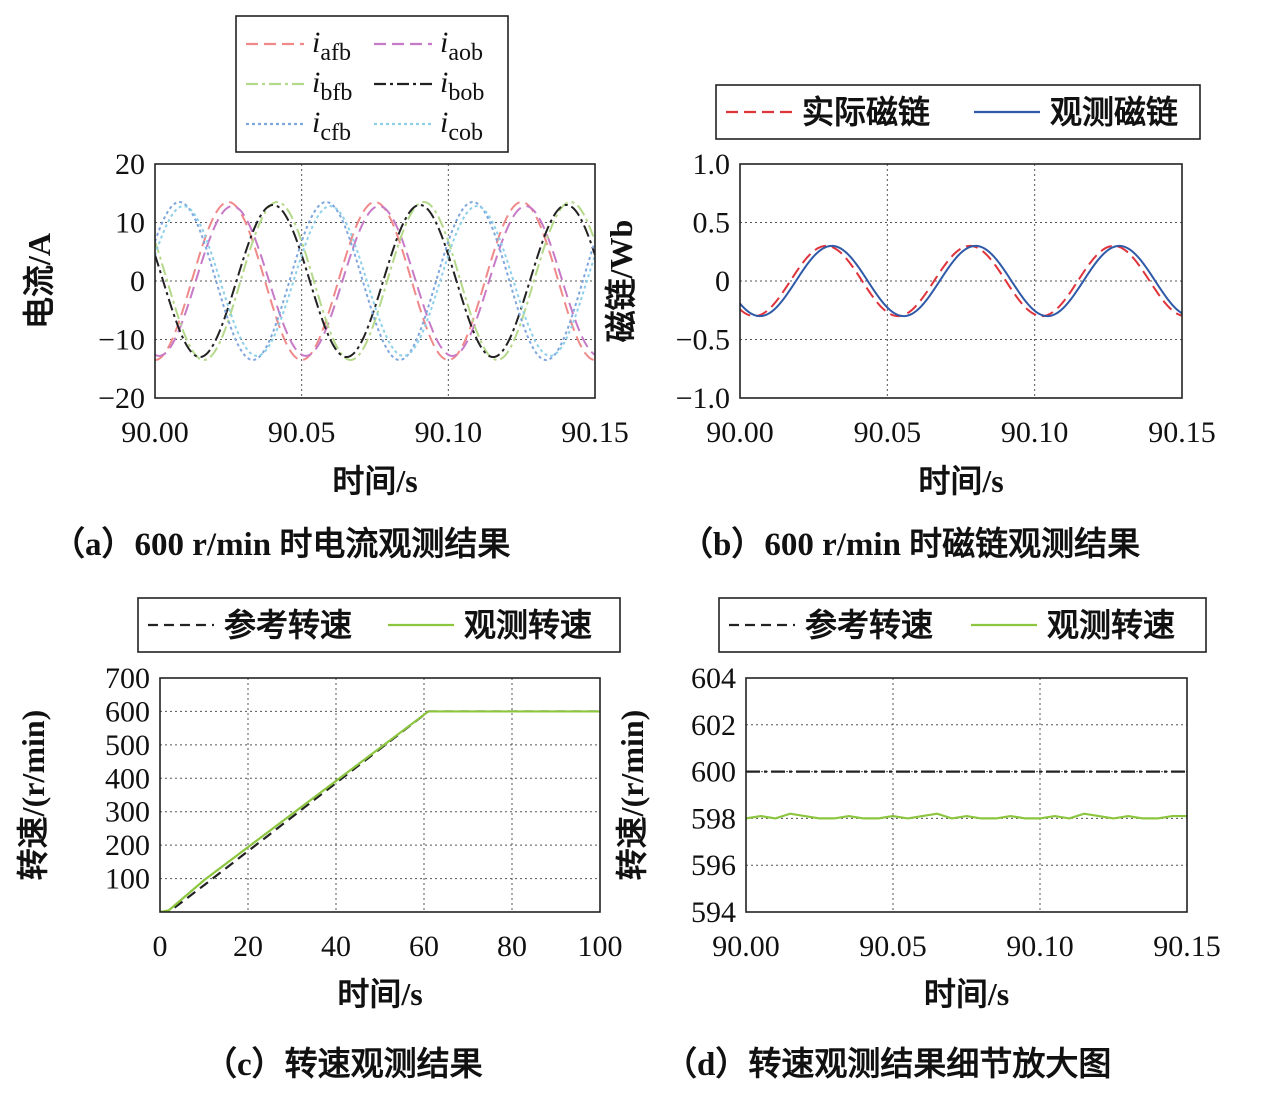 The image size is (1273, 1097). I want to click on y-tick-label: 604, so click(713, 678).